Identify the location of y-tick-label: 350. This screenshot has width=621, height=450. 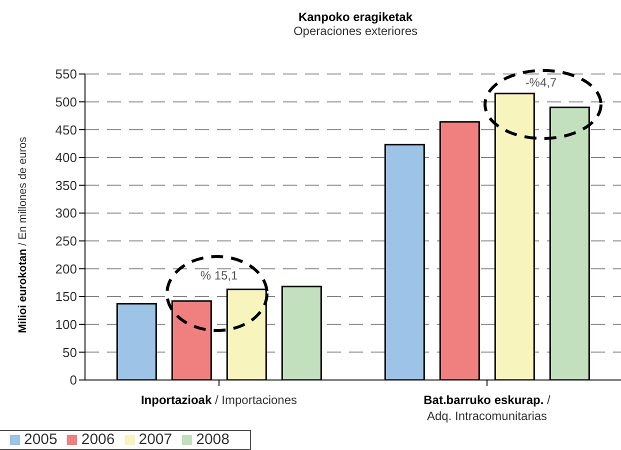
(66, 185).